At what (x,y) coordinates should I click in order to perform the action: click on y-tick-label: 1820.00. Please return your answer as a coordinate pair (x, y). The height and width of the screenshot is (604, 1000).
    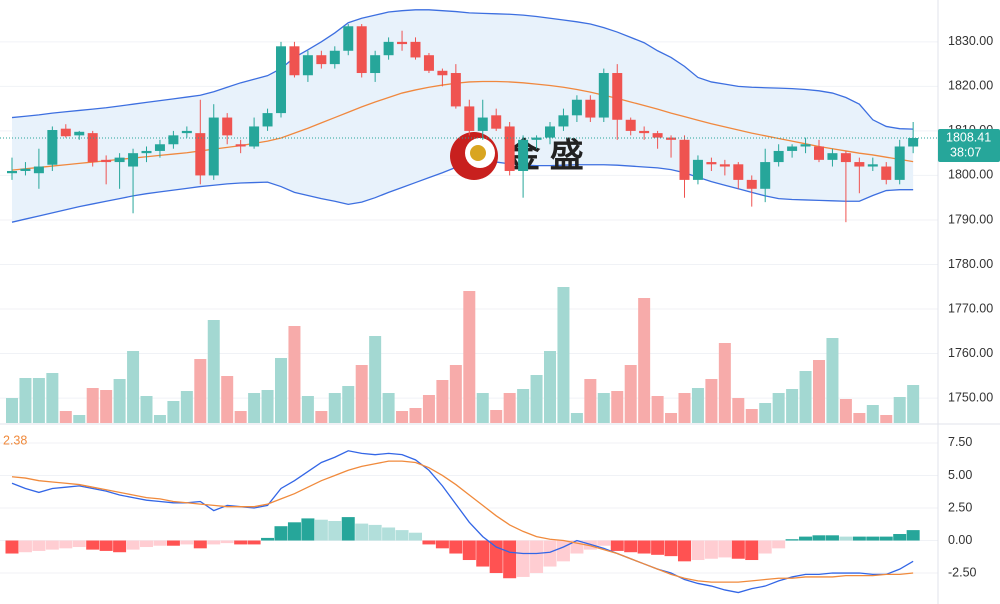
    Looking at the image, I should click on (970, 86).